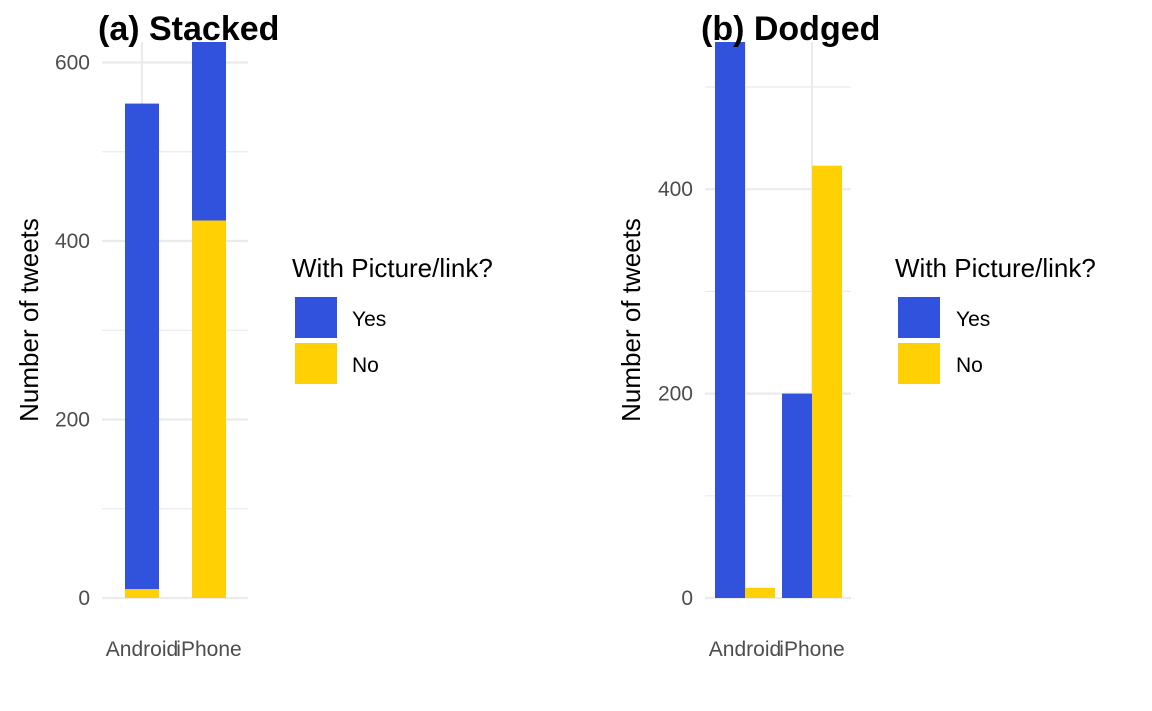  What do you see at coordinates (72, 63) in the screenshot?
I see `y-tick-label: 600` at bounding box center [72, 63].